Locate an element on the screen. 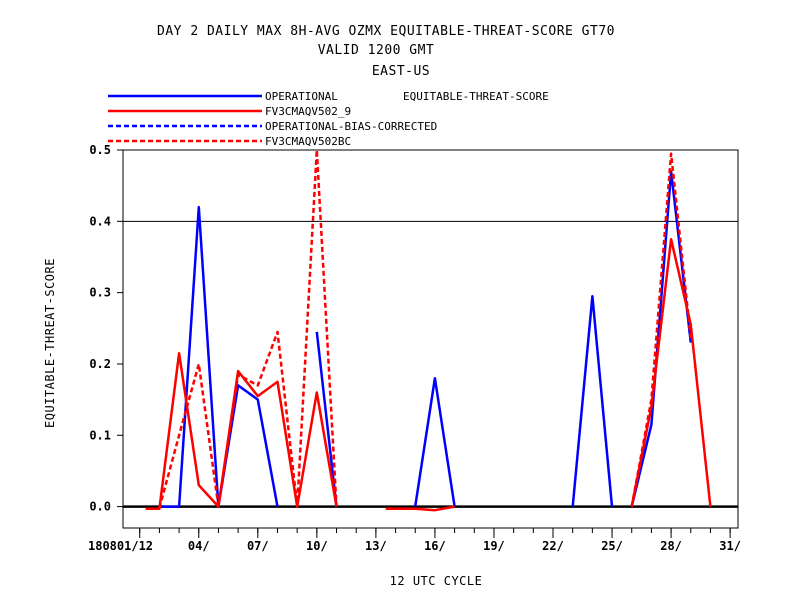  x-tick-label: 07/ is located at coordinates (258, 546).